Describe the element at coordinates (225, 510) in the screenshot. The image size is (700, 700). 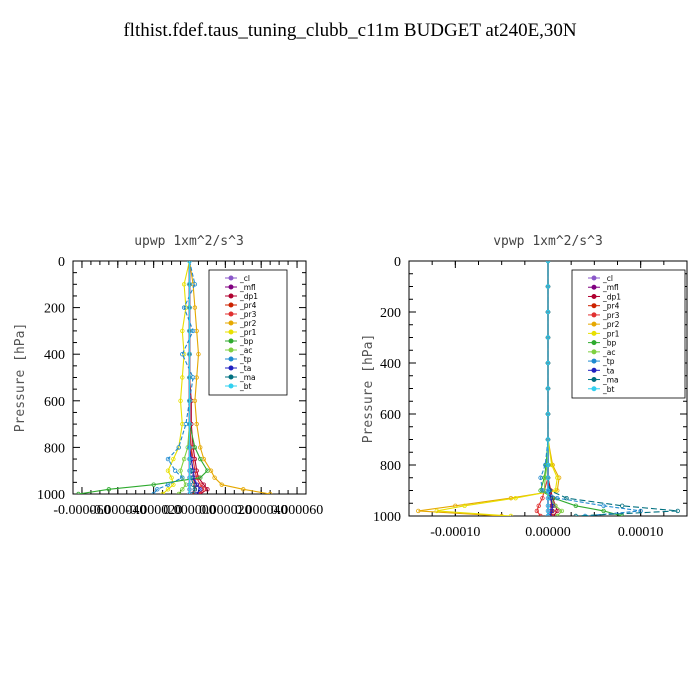
I see `x-tick-label: 0.000020` at that location.